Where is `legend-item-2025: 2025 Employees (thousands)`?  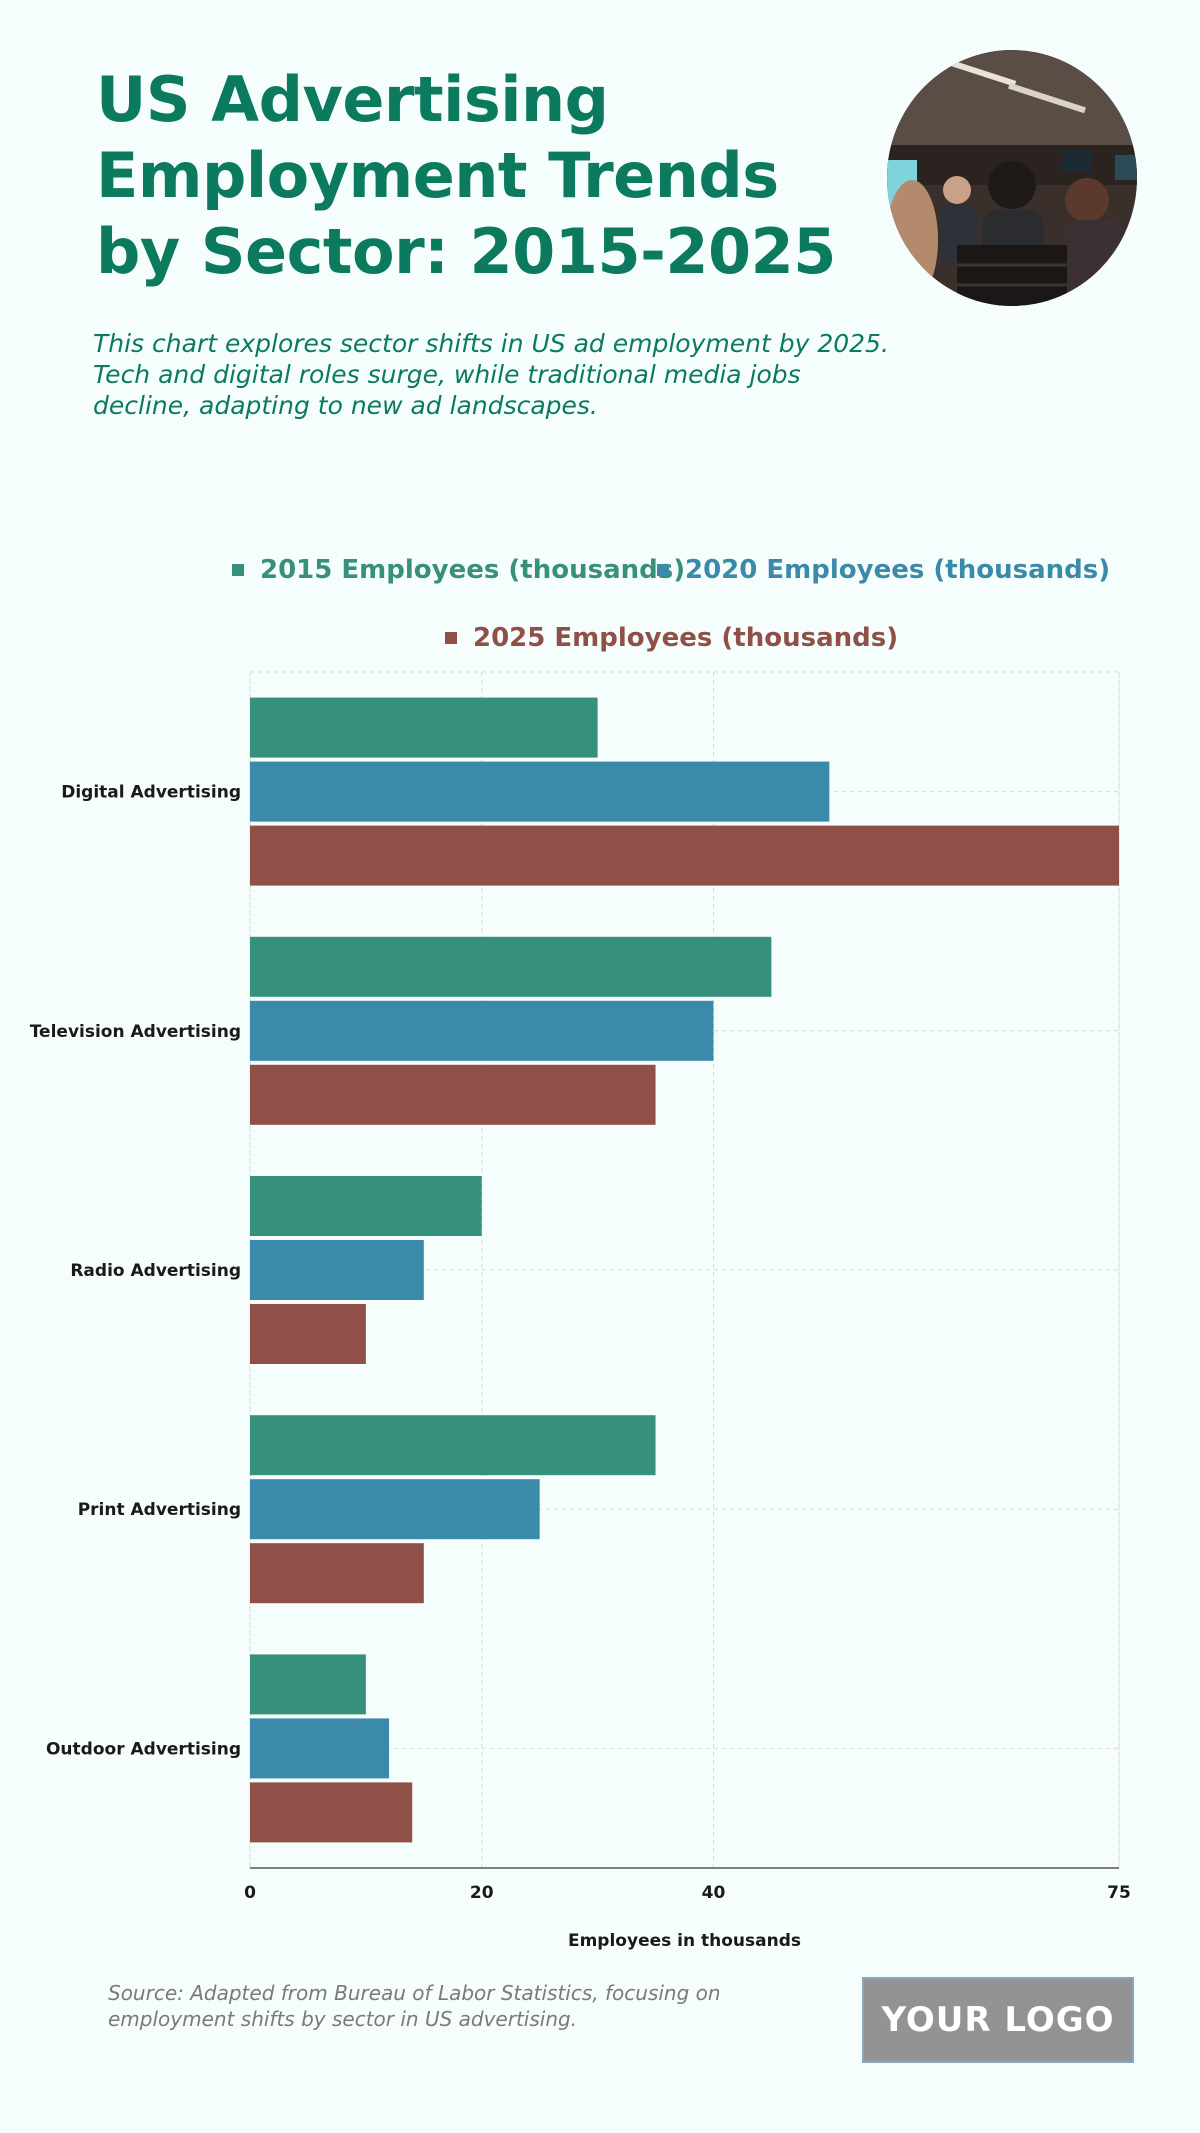 legend-item-2025: 2025 Employees (thousands) is located at coordinates (671, 638).